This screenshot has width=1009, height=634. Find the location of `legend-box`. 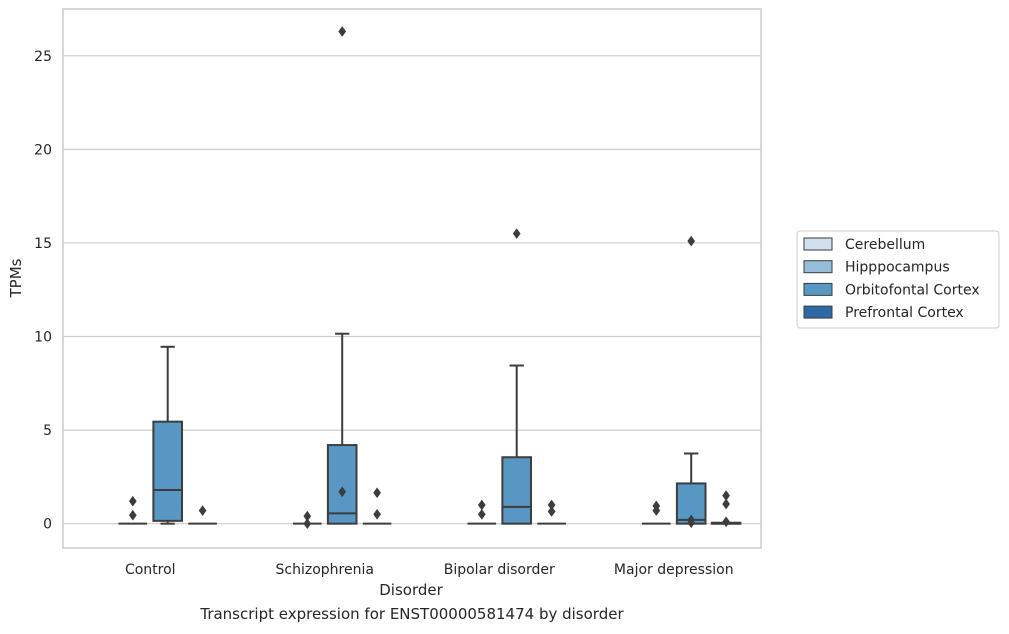

legend-box is located at coordinates (898, 279).